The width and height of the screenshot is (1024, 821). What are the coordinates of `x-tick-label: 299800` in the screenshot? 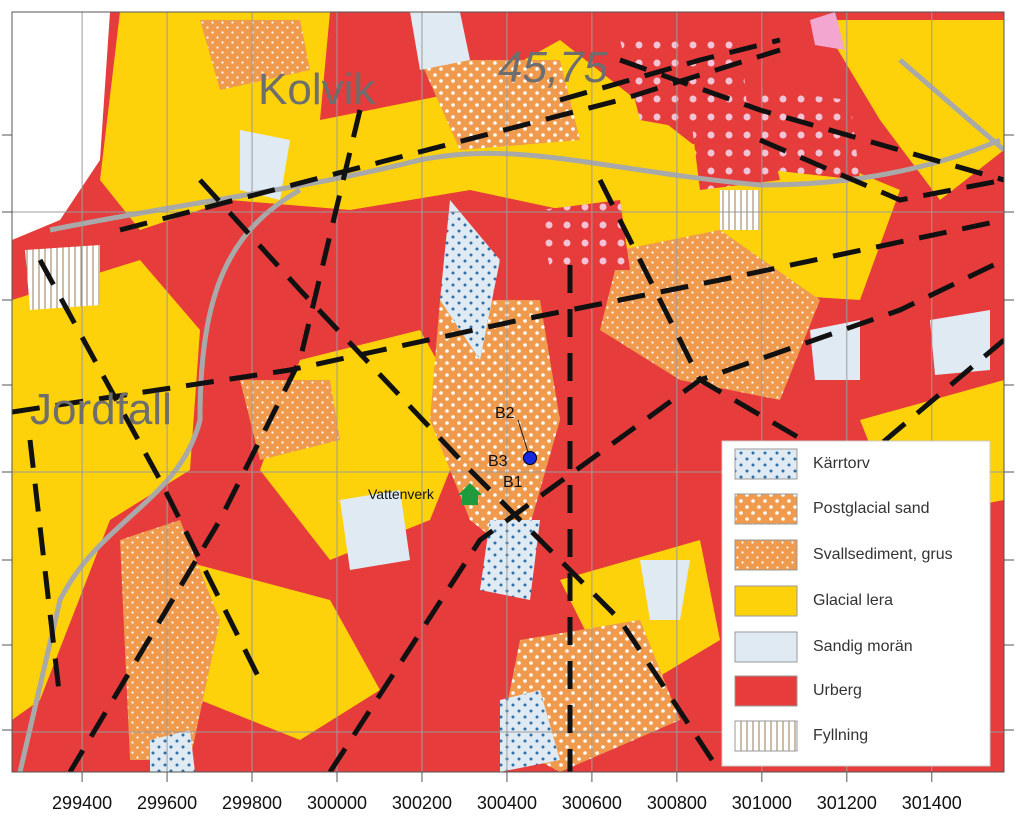 It's located at (252, 803).